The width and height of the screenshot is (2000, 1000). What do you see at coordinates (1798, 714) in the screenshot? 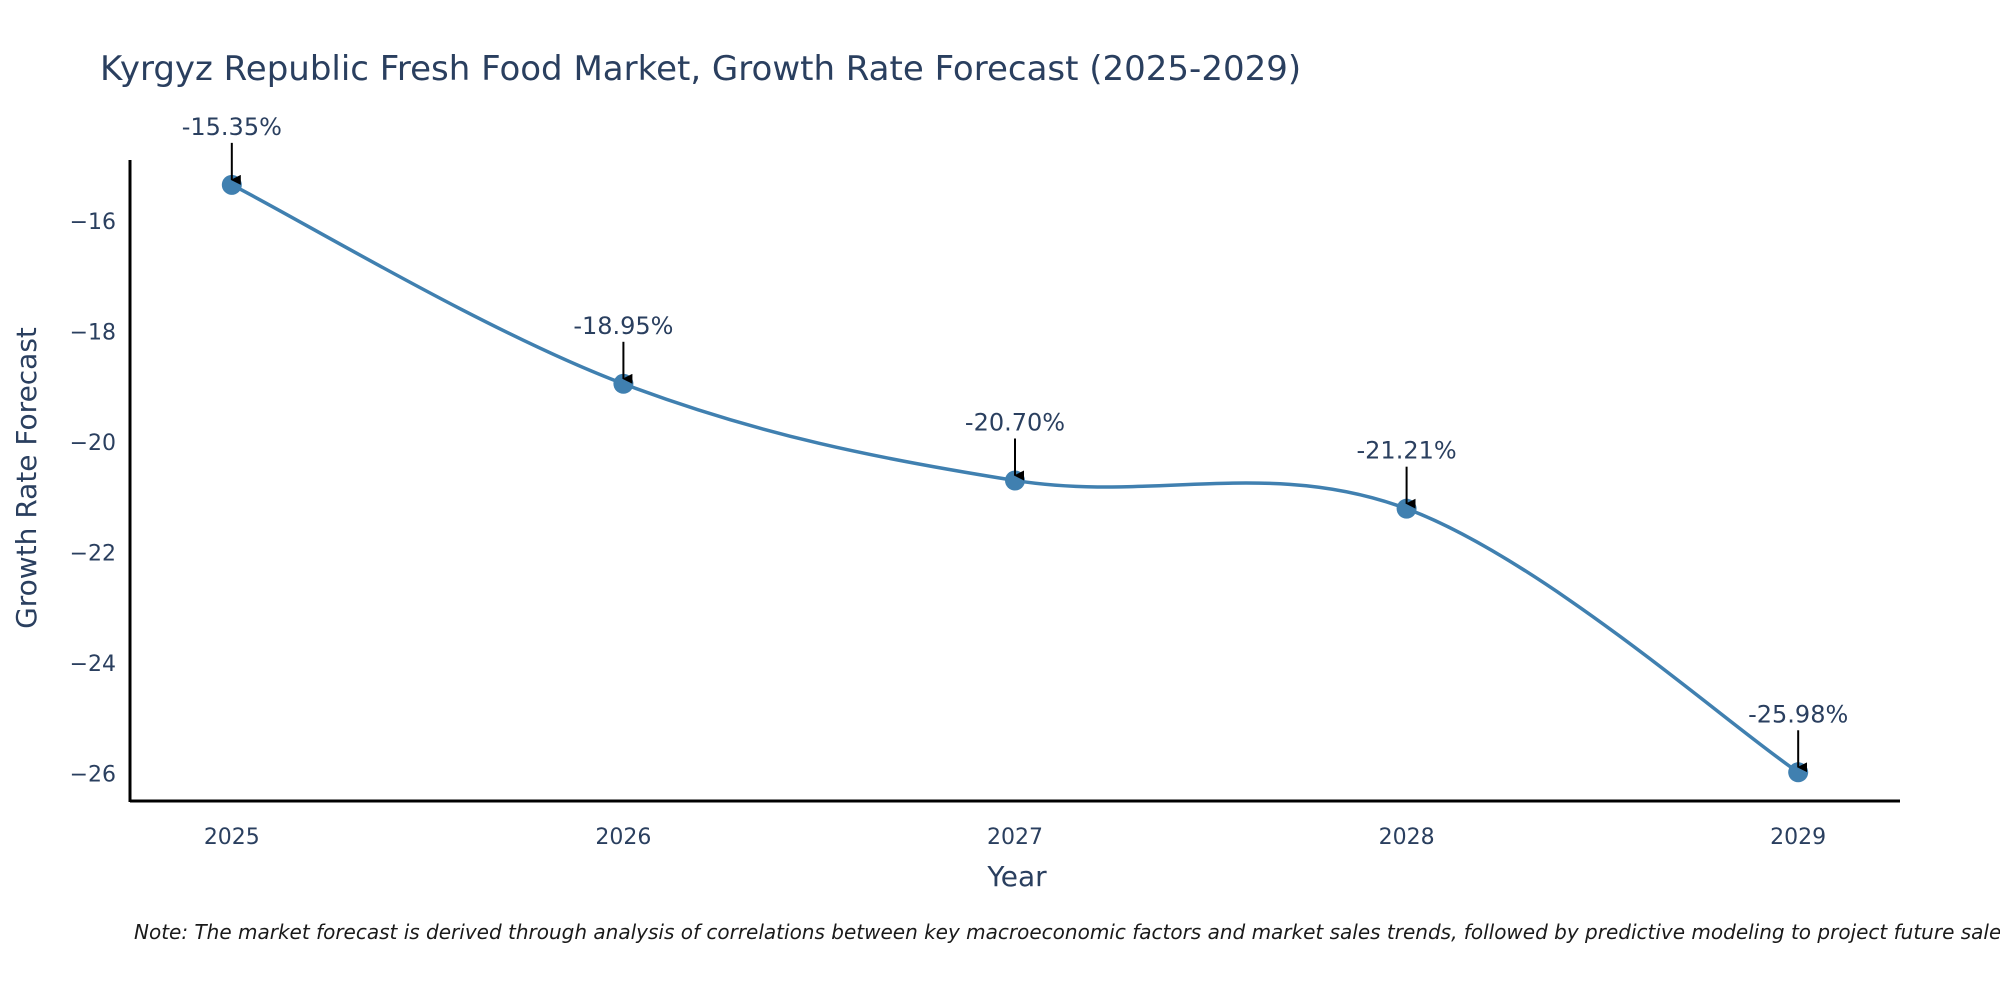
I see `annotation-label: -25.98%` at bounding box center [1798, 714].